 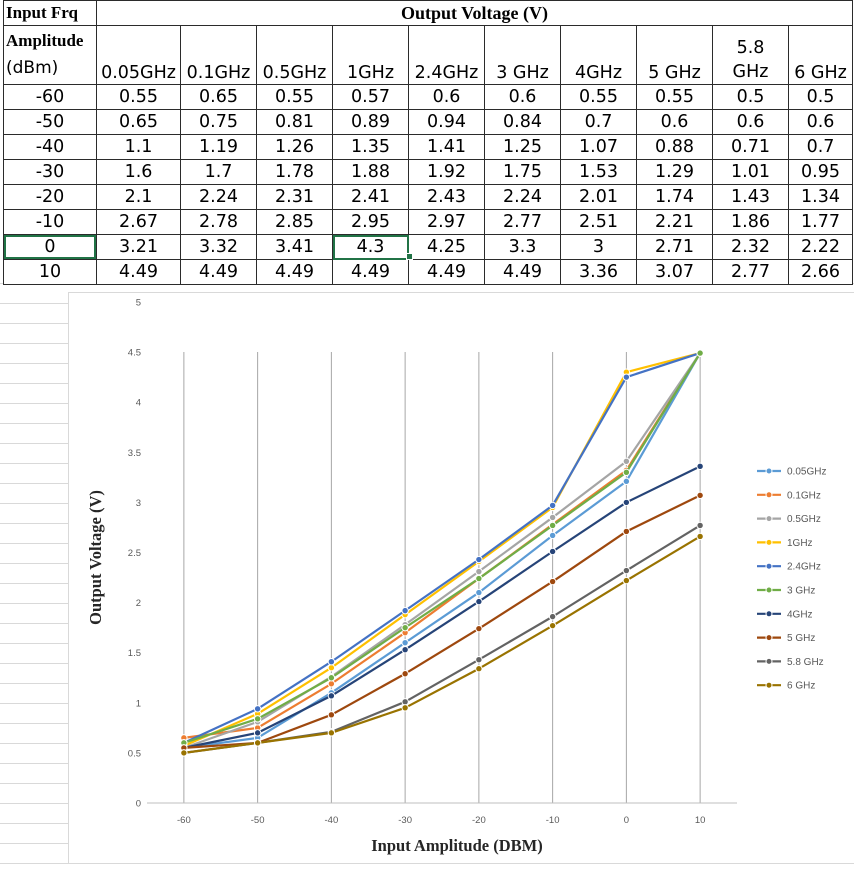 I want to click on value-cell: 2.66, so click(x=820, y=272).